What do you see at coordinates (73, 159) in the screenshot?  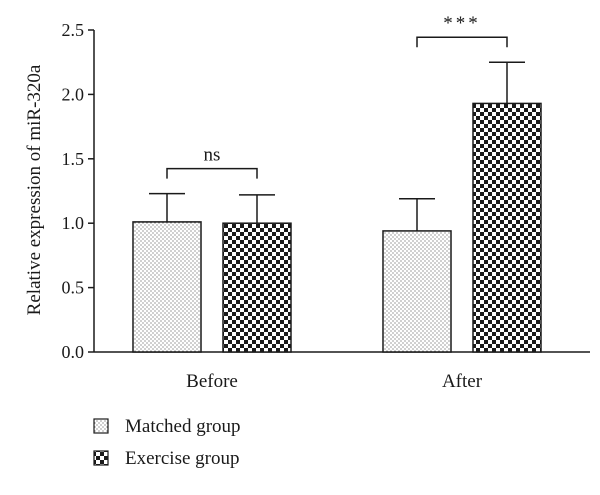 I see `y-tick-label: 1.5` at bounding box center [73, 159].